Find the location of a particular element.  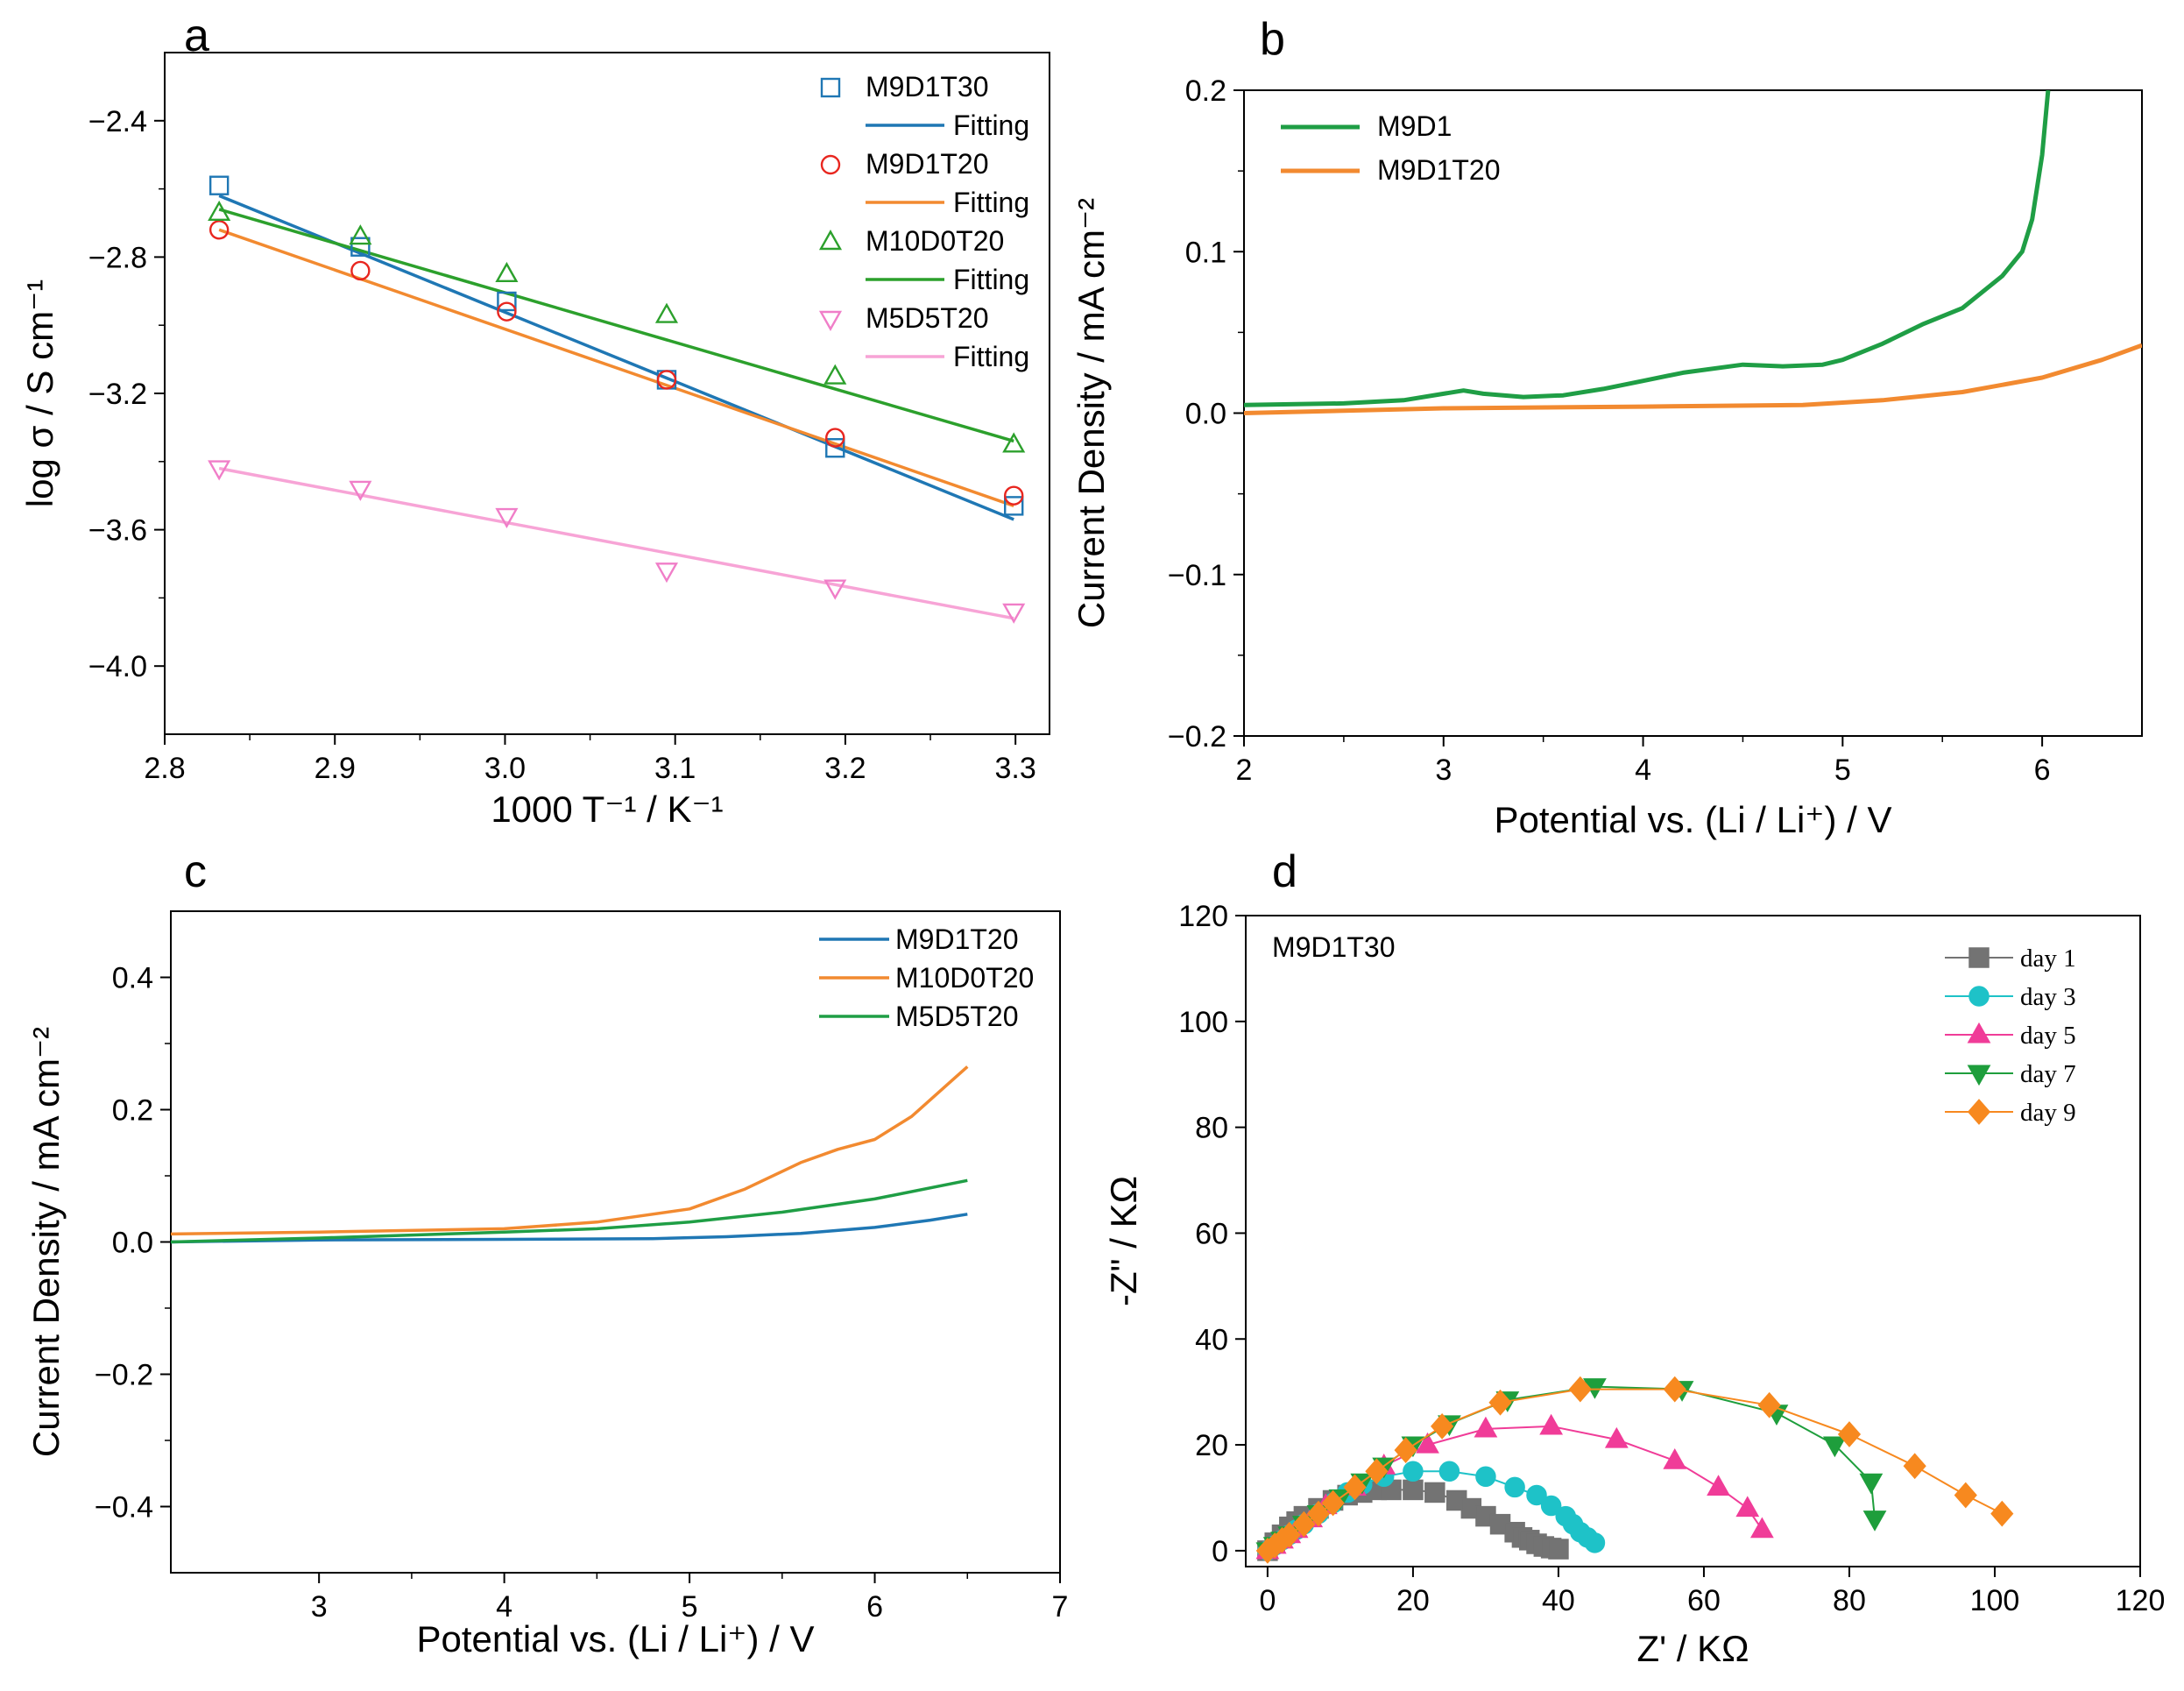

x-tick-label: 3.2 is located at coordinates (845, 768).